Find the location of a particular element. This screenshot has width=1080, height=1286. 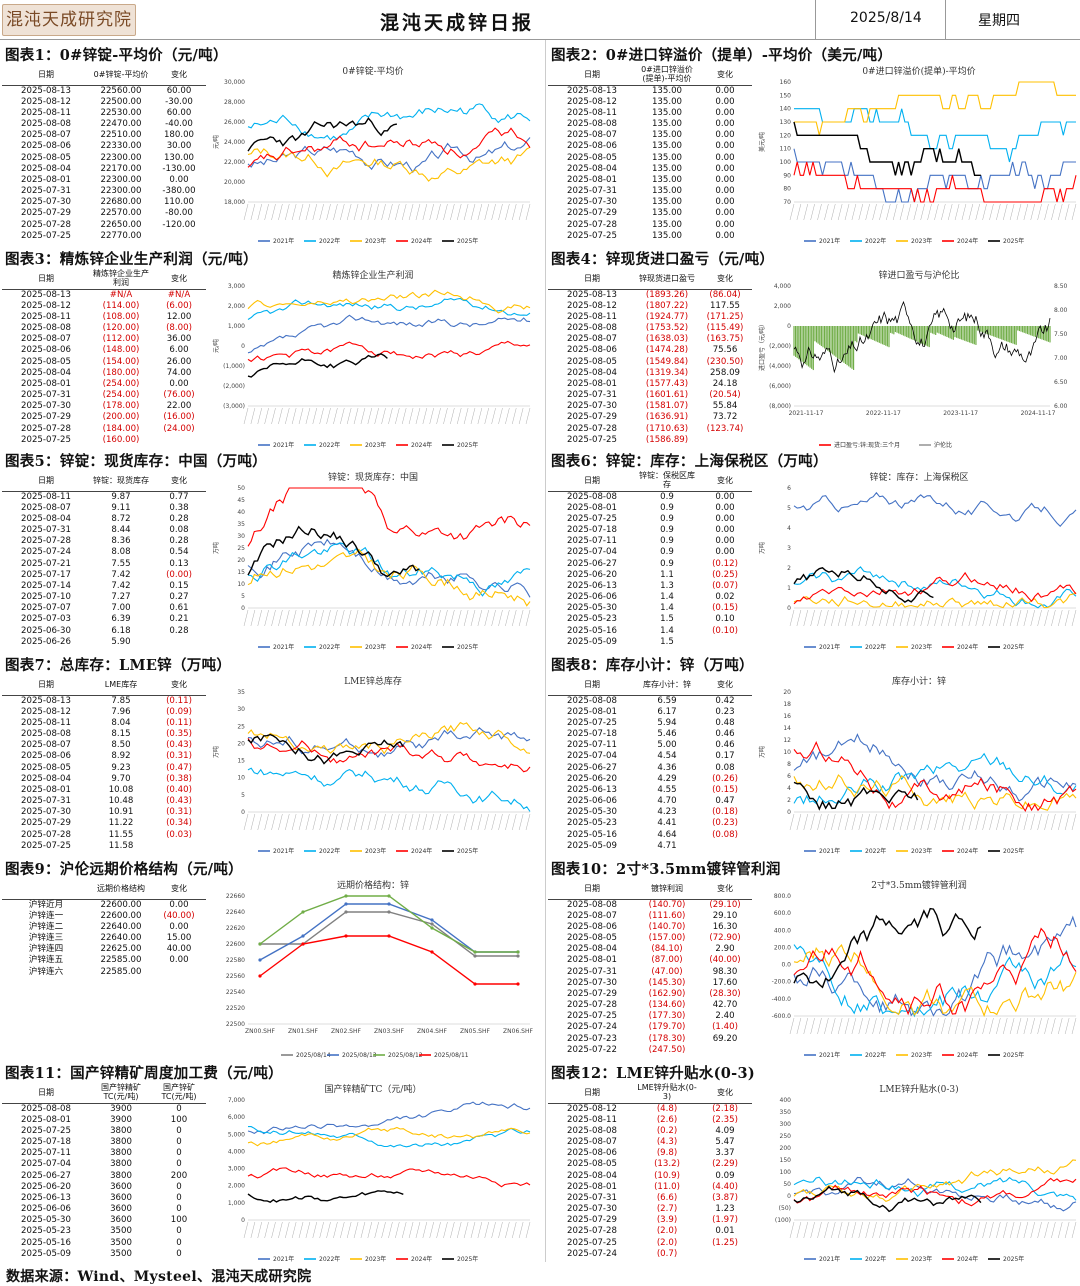

y2-tick-label: 8.00 is located at coordinates (1061, 310).